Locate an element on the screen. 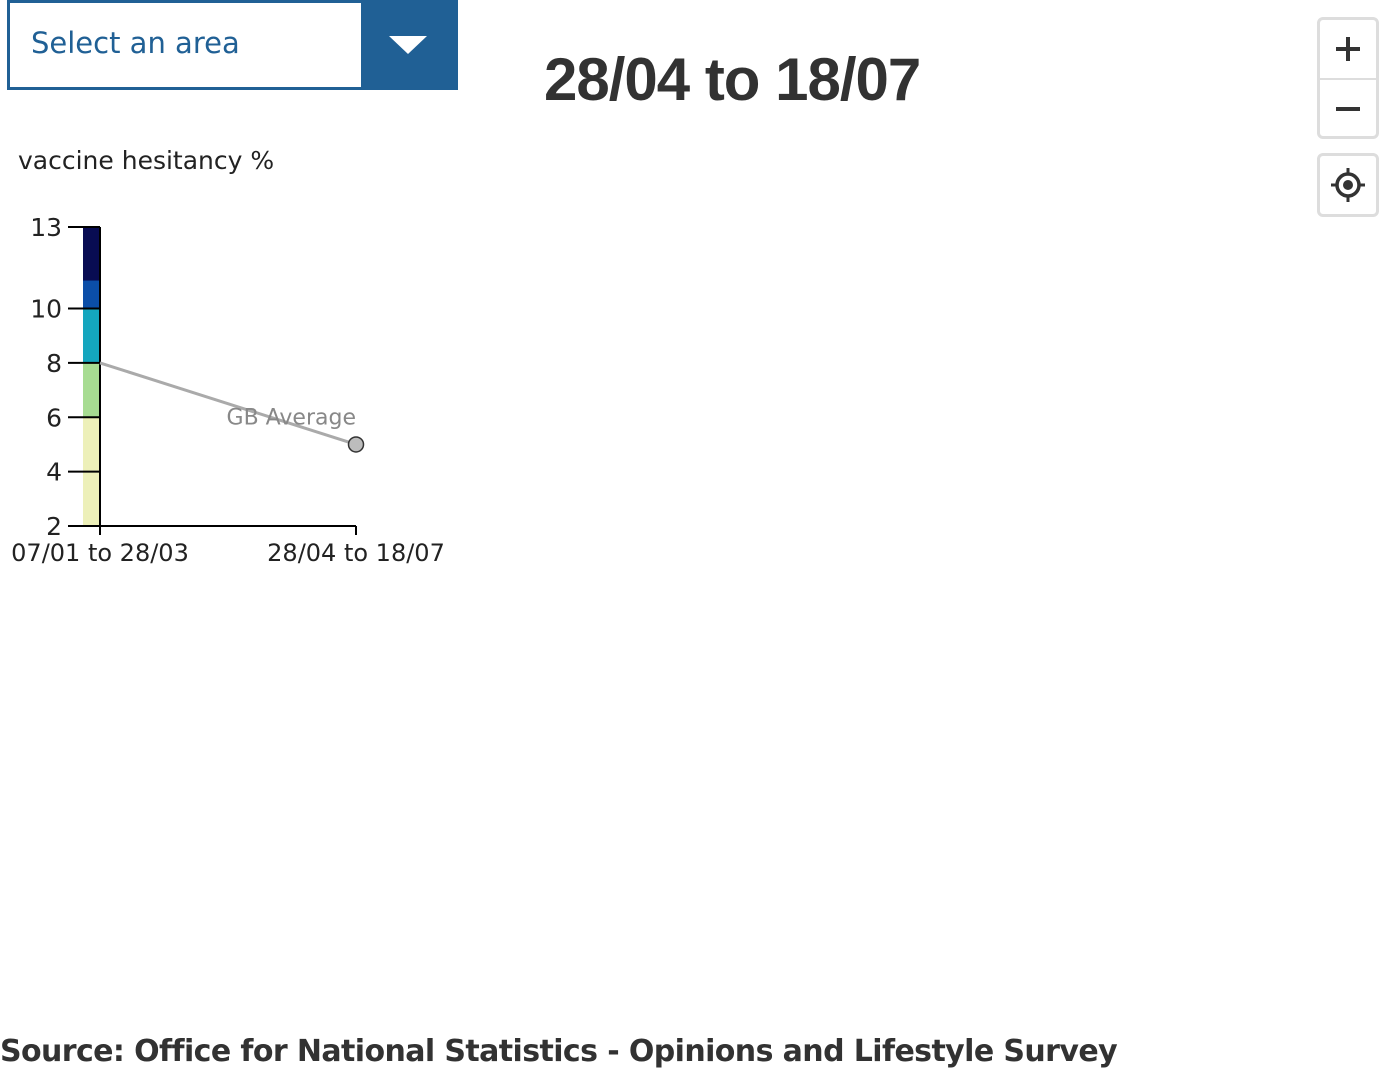  locate-control is located at coordinates (1348, 185).